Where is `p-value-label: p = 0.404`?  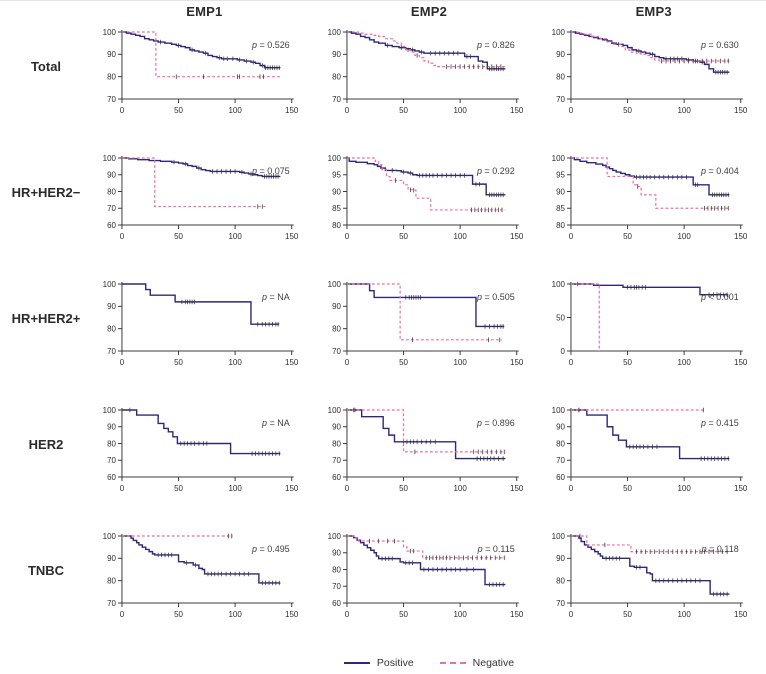 p-value-label: p = 0.404 is located at coordinates (719, 171).